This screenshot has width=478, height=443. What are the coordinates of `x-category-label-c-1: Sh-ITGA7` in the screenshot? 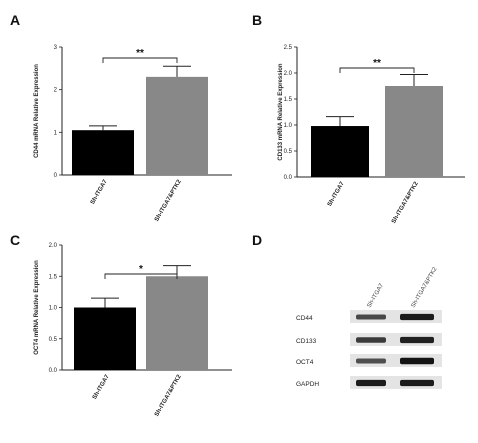 It's located at (101, 386).